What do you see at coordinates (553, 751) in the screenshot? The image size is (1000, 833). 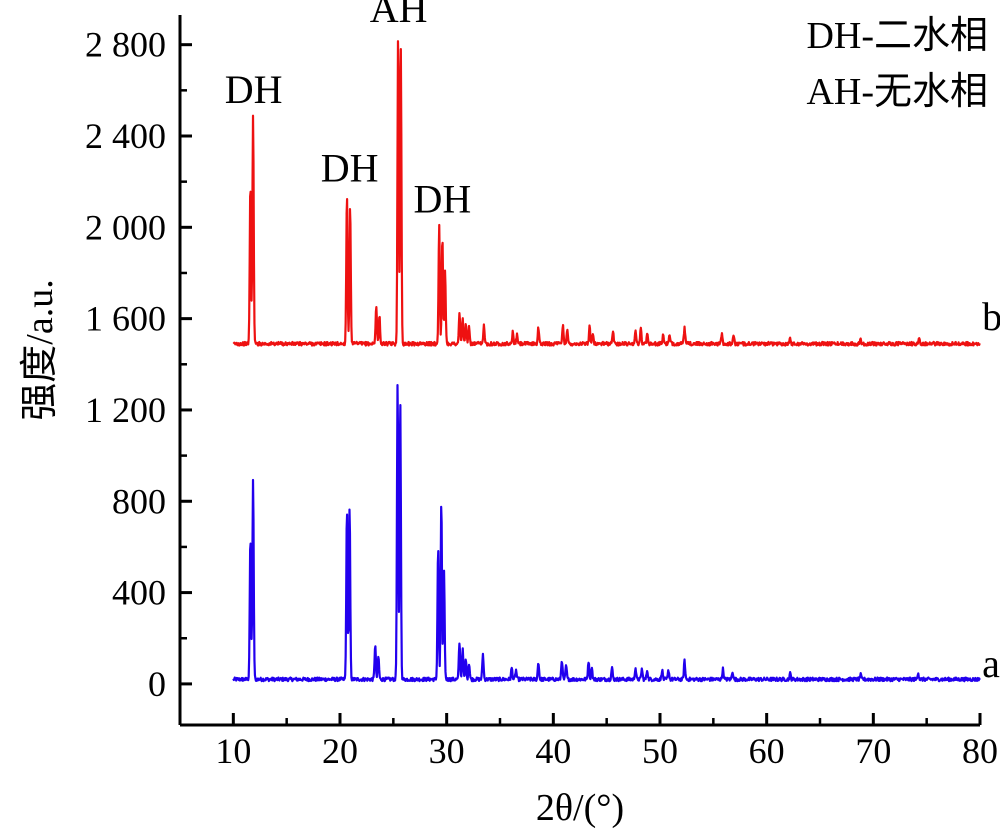 I see `x-tick-label: 40` at bounding box center [553, 751].